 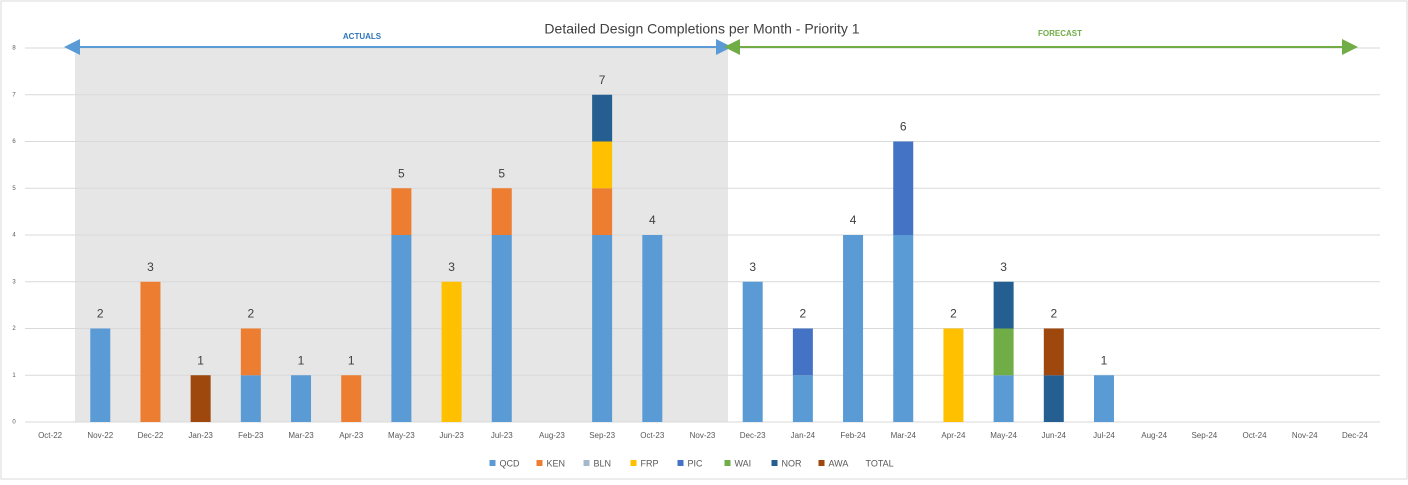 I want to click on x-tick-label: Nov-24, so click(x=1305, y=435).